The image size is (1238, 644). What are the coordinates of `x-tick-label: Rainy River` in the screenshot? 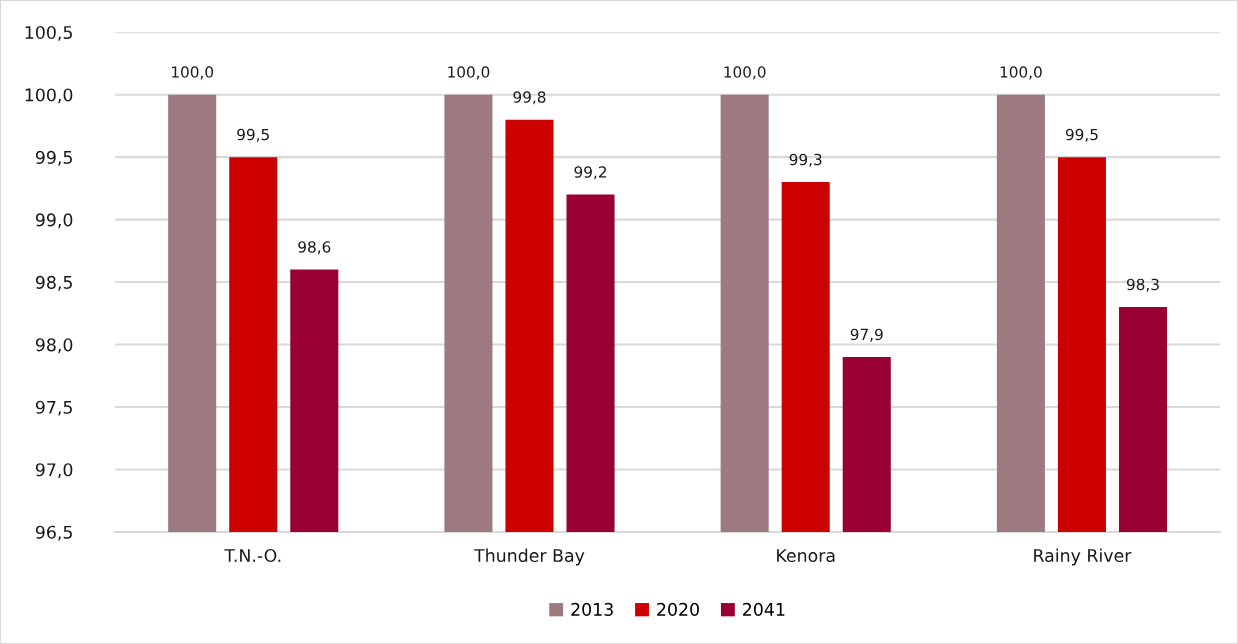 It's located at (1083, 557).